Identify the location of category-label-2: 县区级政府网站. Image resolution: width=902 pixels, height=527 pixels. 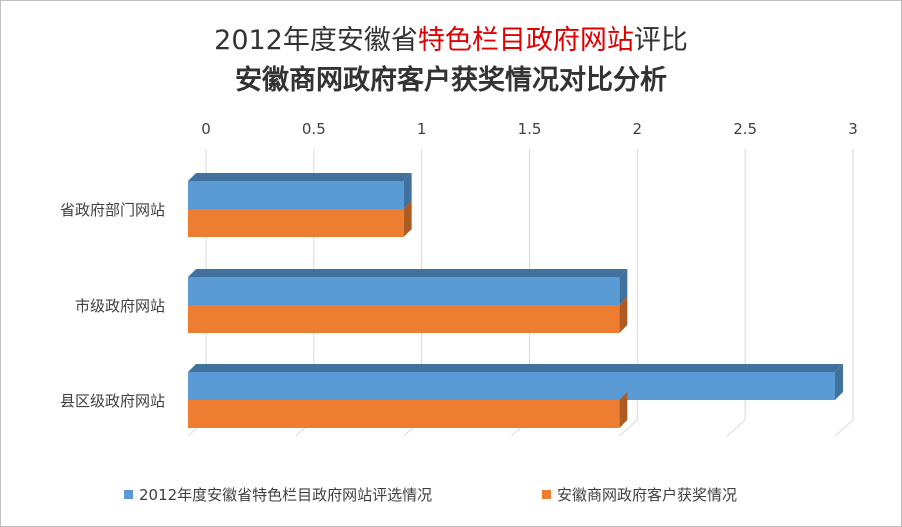
(112, 401).